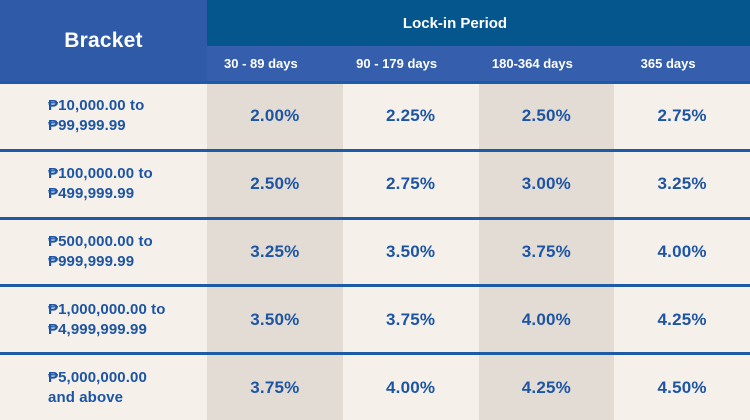 The image size is (750, 420). I want to click on rate-cell: 4.50%, so click(682, 387).